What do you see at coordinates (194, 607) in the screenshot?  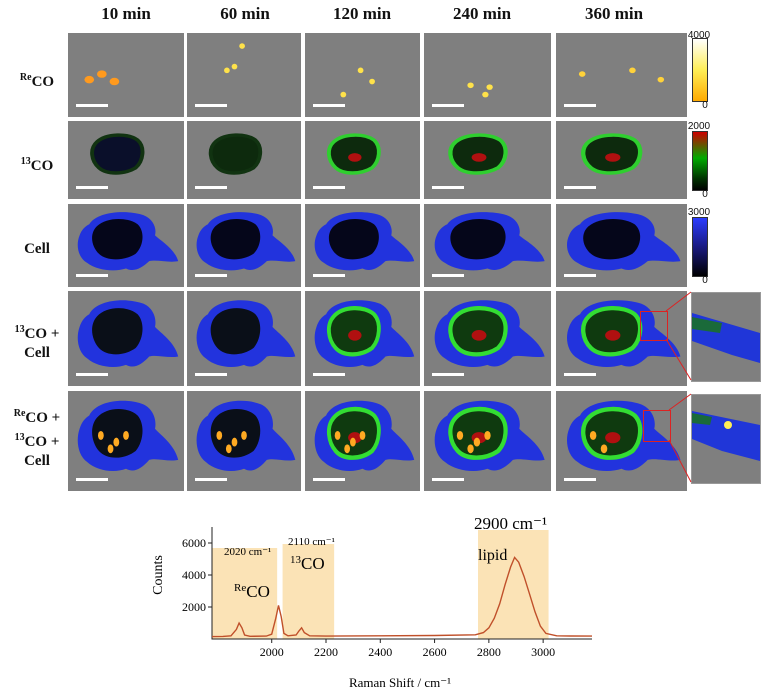 I see `y-tick-label: 2000` at bounding box center [194, 607].